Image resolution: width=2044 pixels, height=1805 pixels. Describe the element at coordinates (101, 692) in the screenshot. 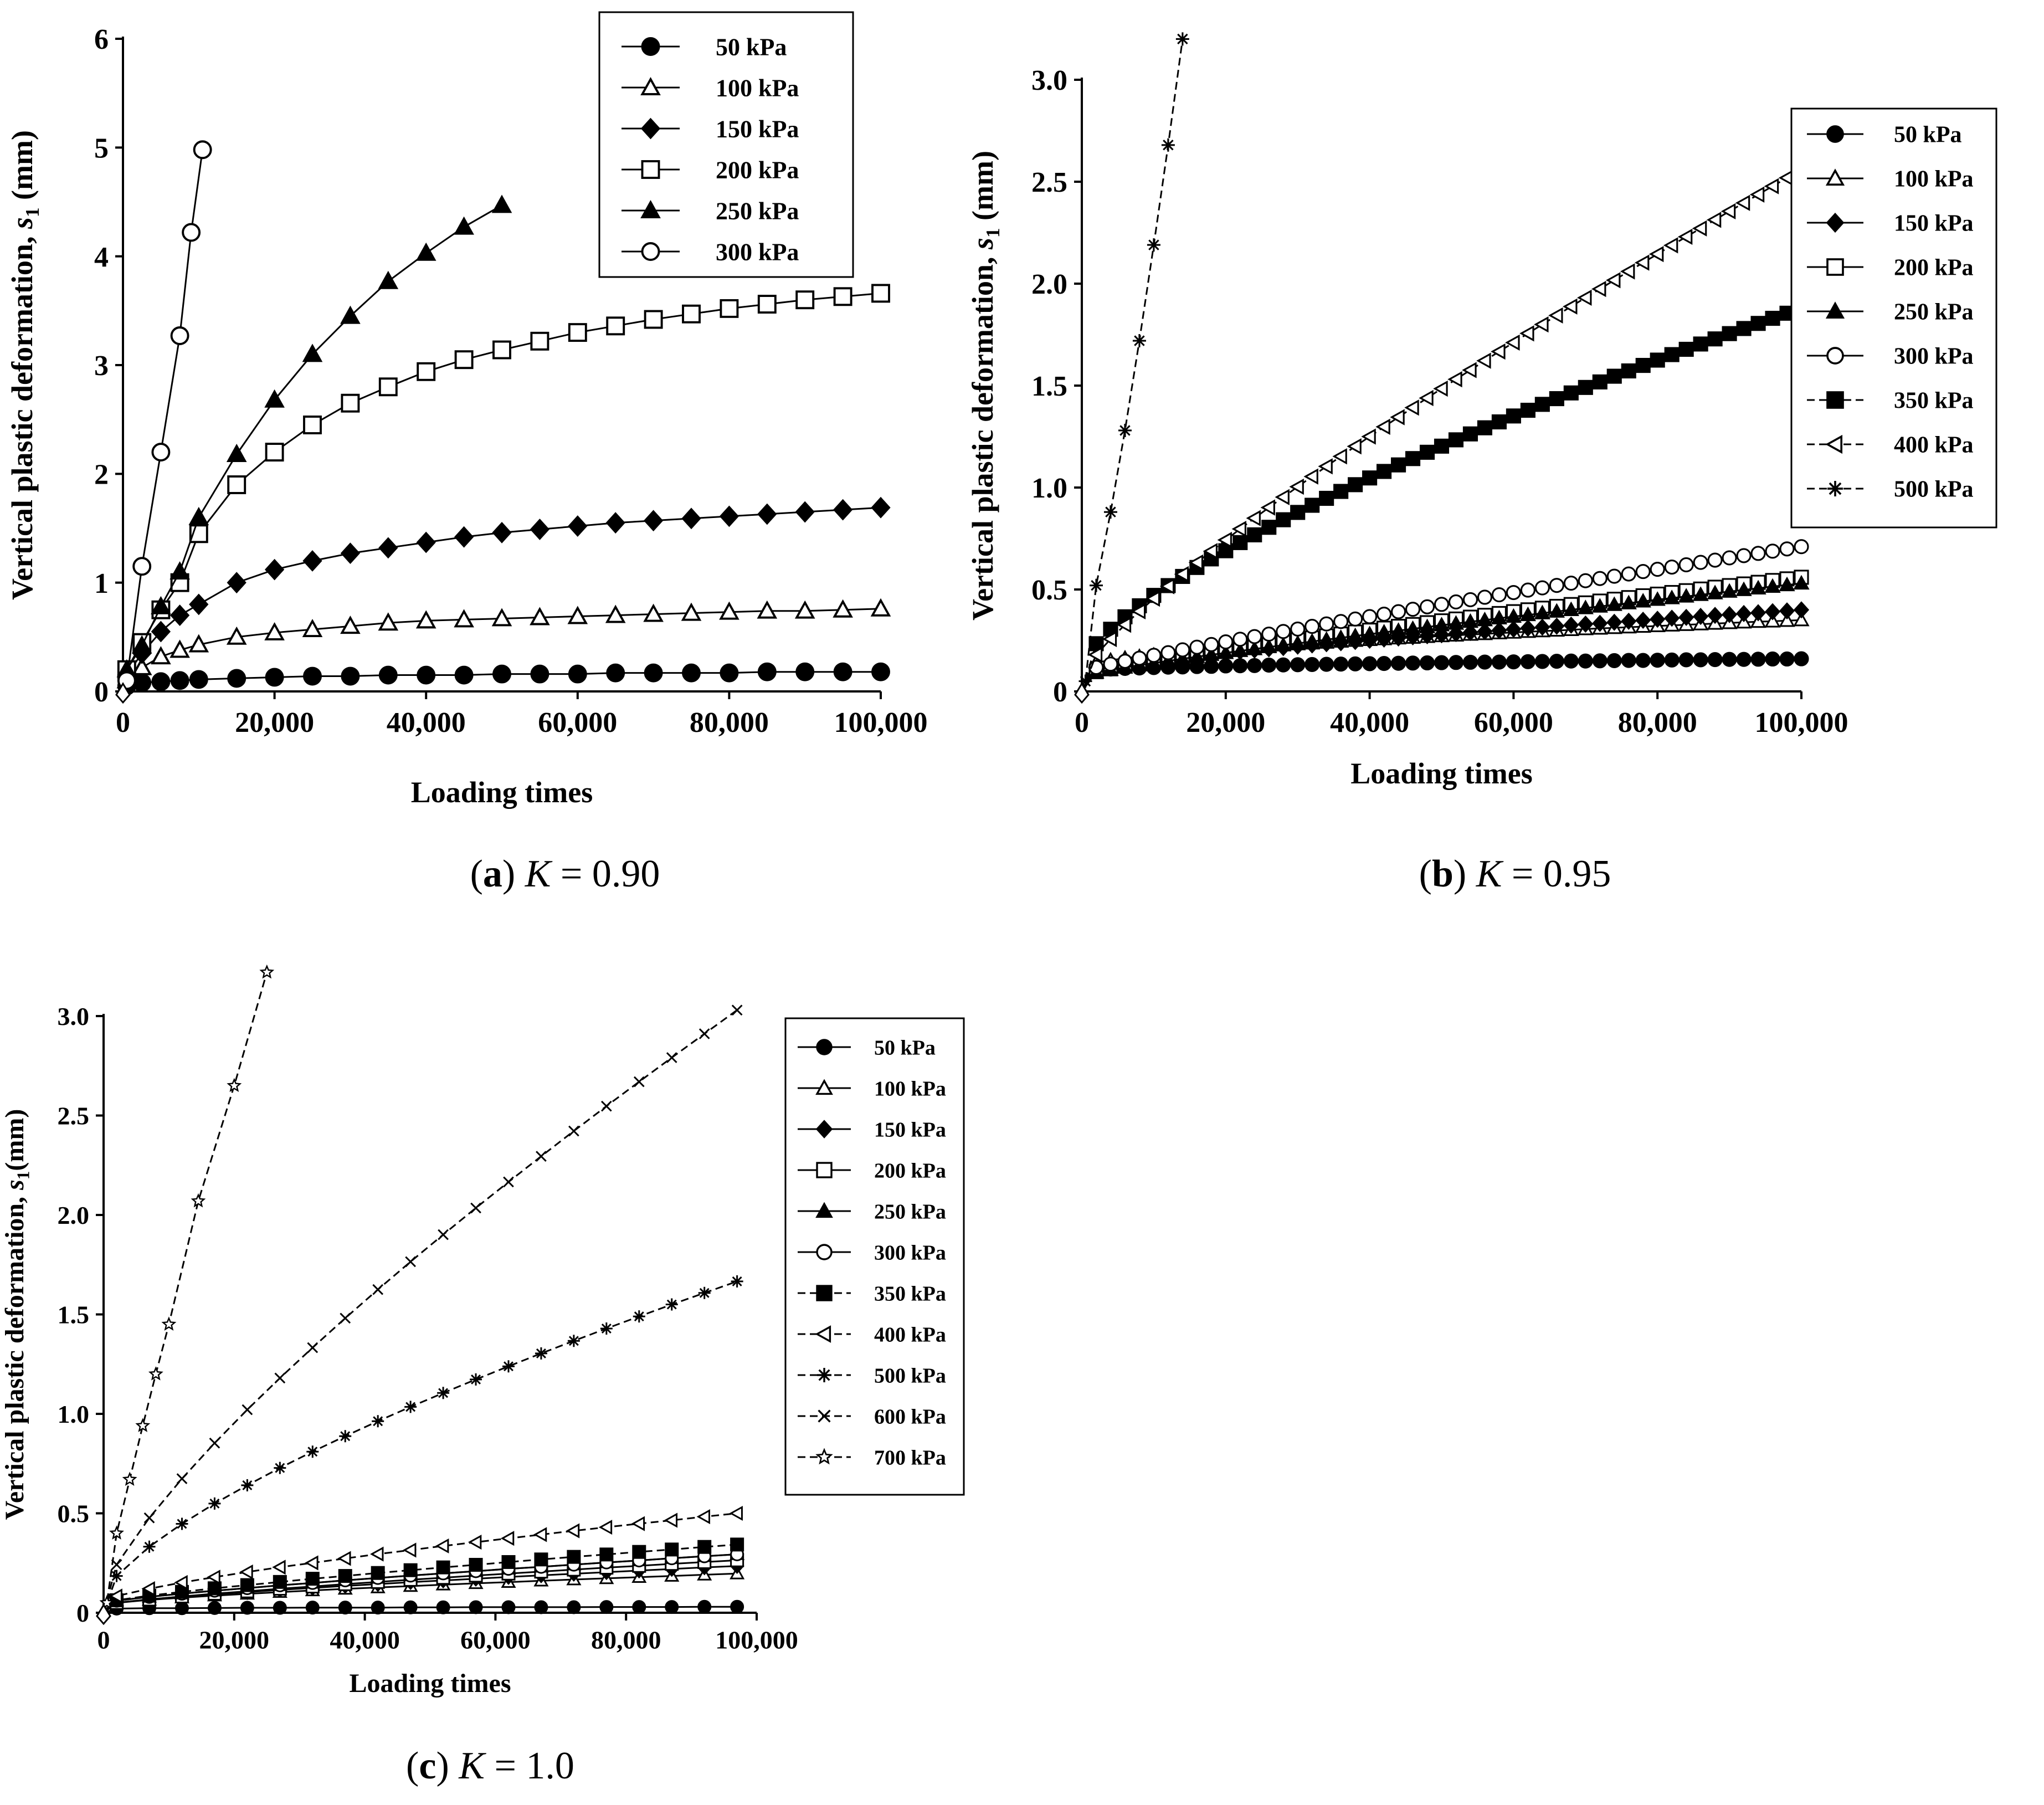

I see `y-tick-label: 0` at that location.